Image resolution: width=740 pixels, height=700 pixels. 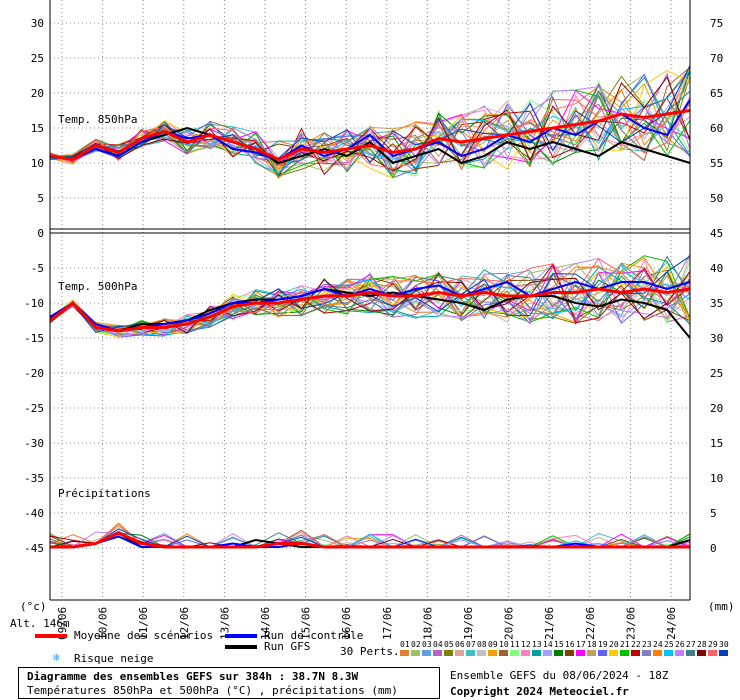 What do you see at coordinates (34, 443) in the screenshot?
I see `left-tick-label: -30` at bounding box center [34, 443].